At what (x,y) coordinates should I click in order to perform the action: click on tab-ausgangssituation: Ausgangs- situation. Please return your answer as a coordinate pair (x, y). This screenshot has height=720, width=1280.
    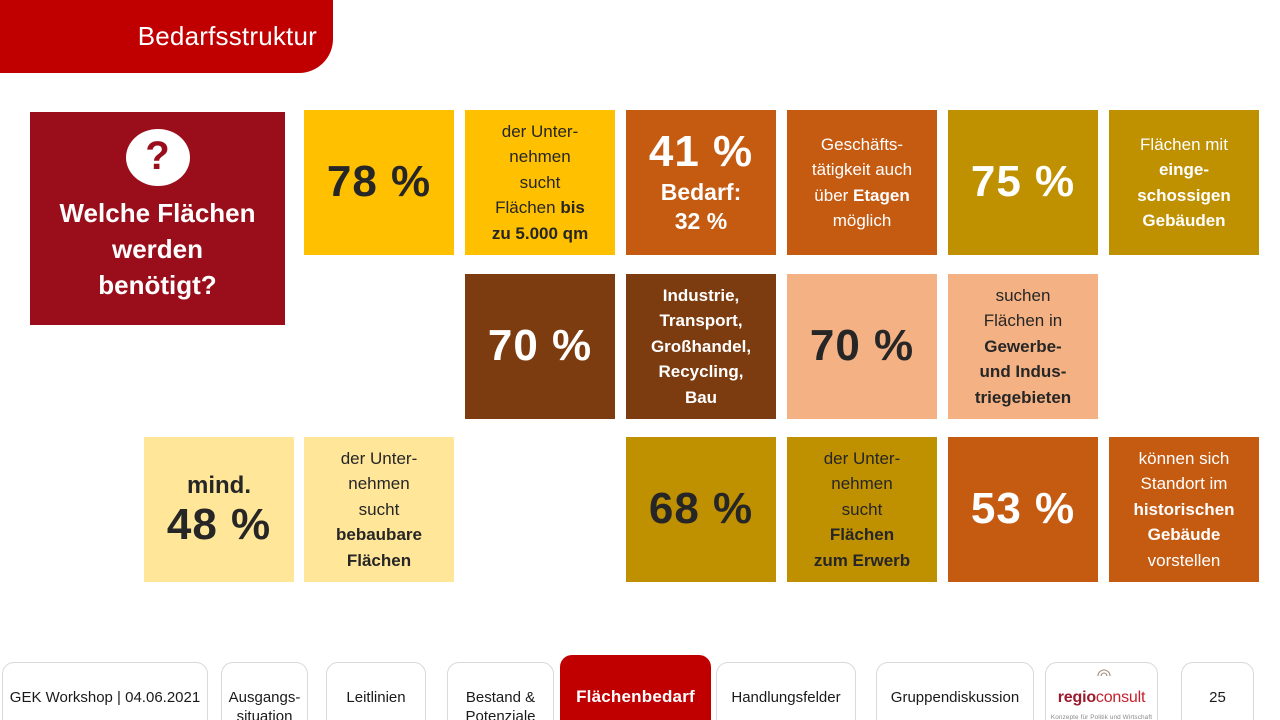
    Looking at the image, I should click on (264, 691).